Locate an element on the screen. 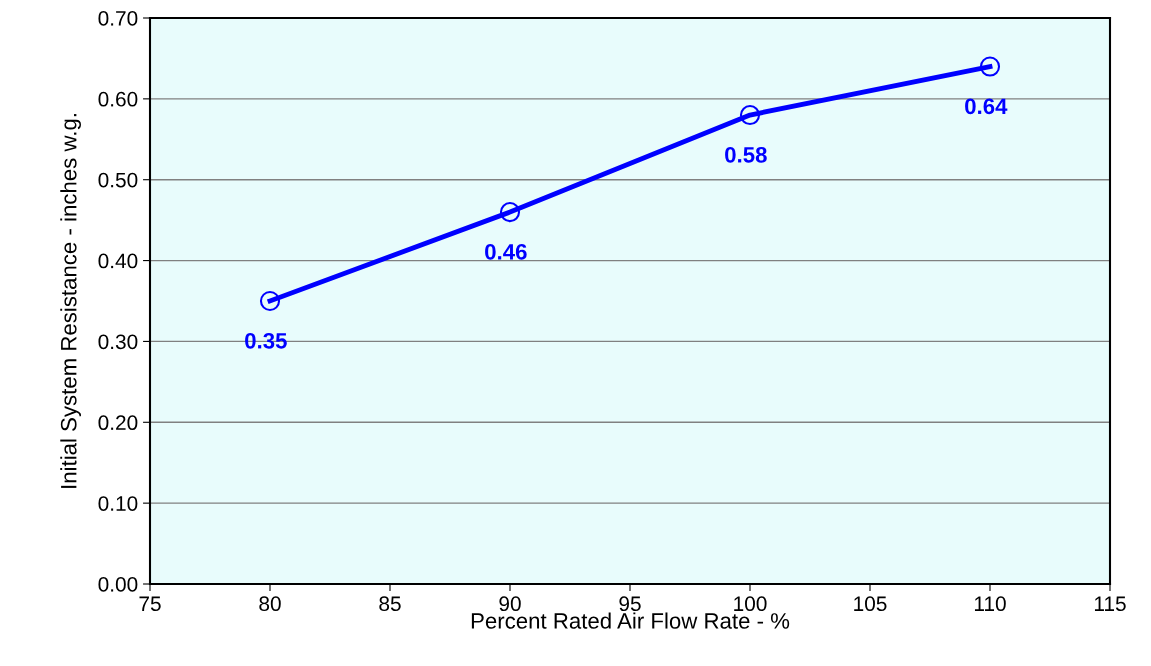 The image size is (1151, 666). y-tick-label: 0.30 is located at coordinates (118, 342).